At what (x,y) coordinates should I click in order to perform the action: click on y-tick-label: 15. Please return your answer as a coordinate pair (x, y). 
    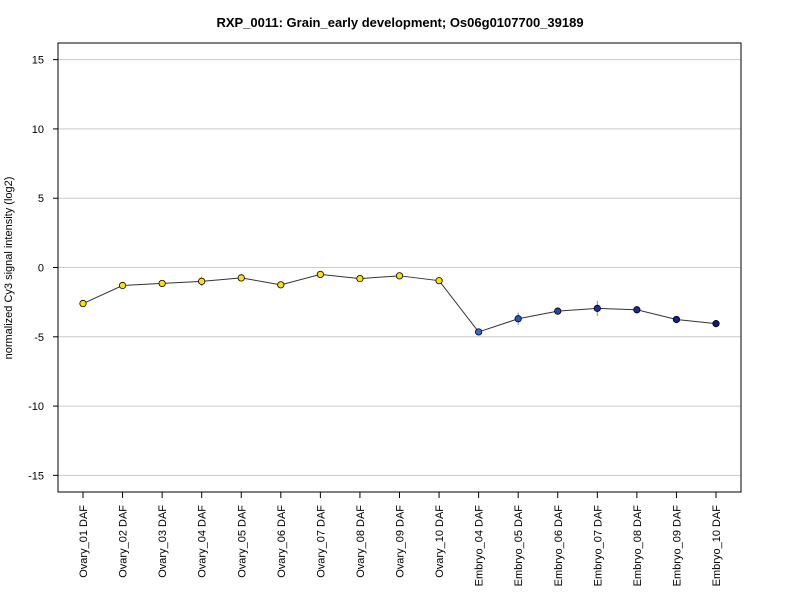
    Looking at the image, I should click on (38, 61).